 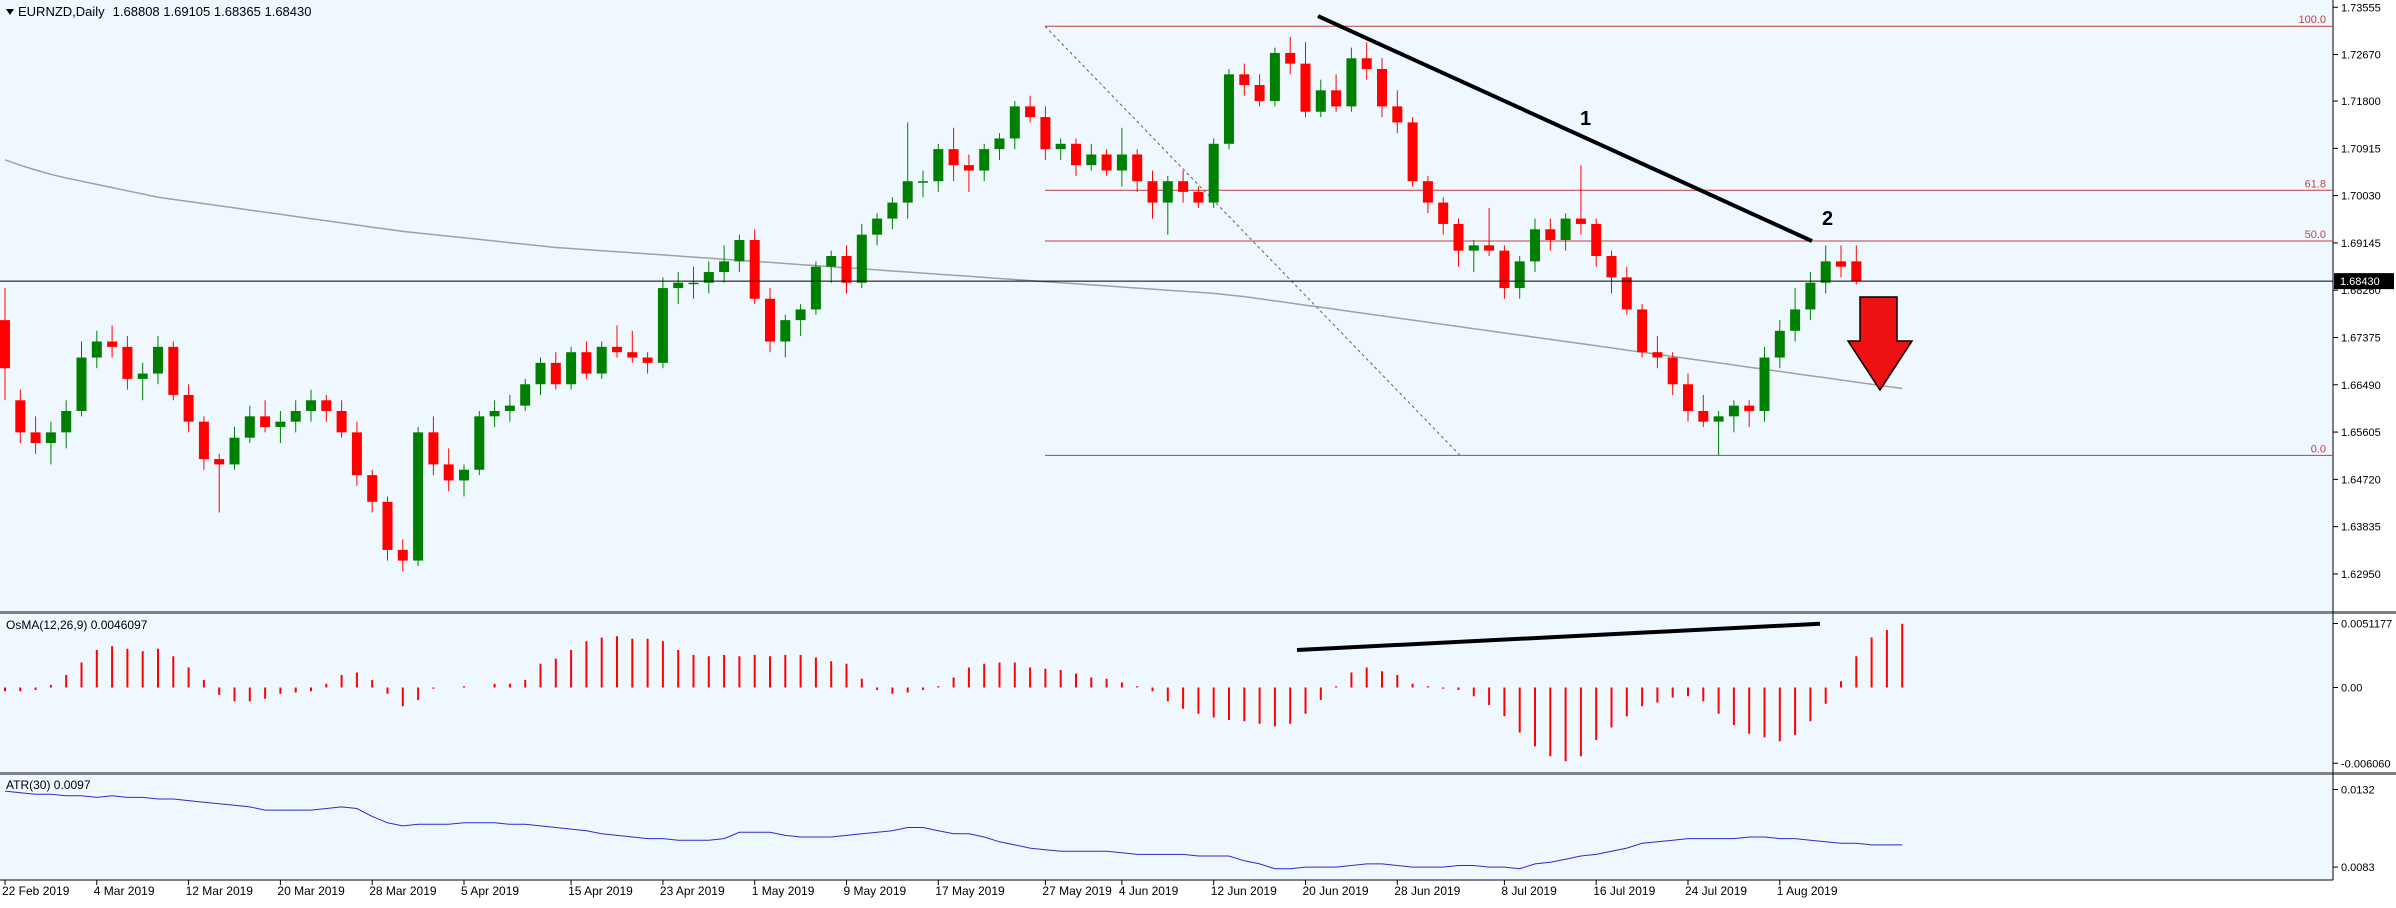 What do you see at coordinates (2361, 386) in the screenshot?
I see `price-tick-label: 1.66490` at bounding box center [2361, 386].